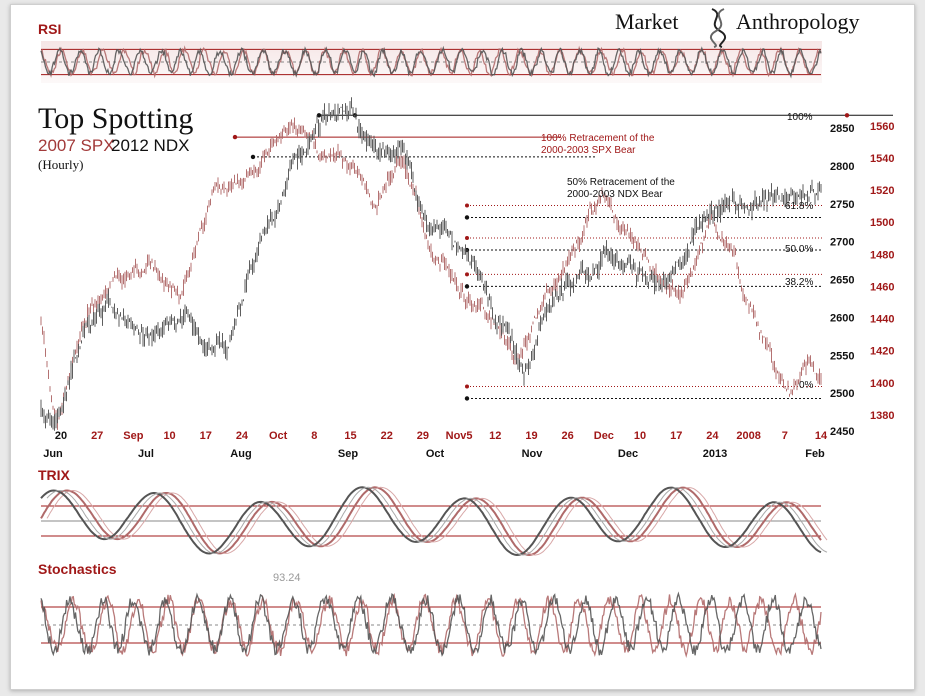 The image size is (925, 696). What do you see at coordinates (882, 223) in the screenshot?
I see `spx-tick: 1500` at bounding box center [882, 223].